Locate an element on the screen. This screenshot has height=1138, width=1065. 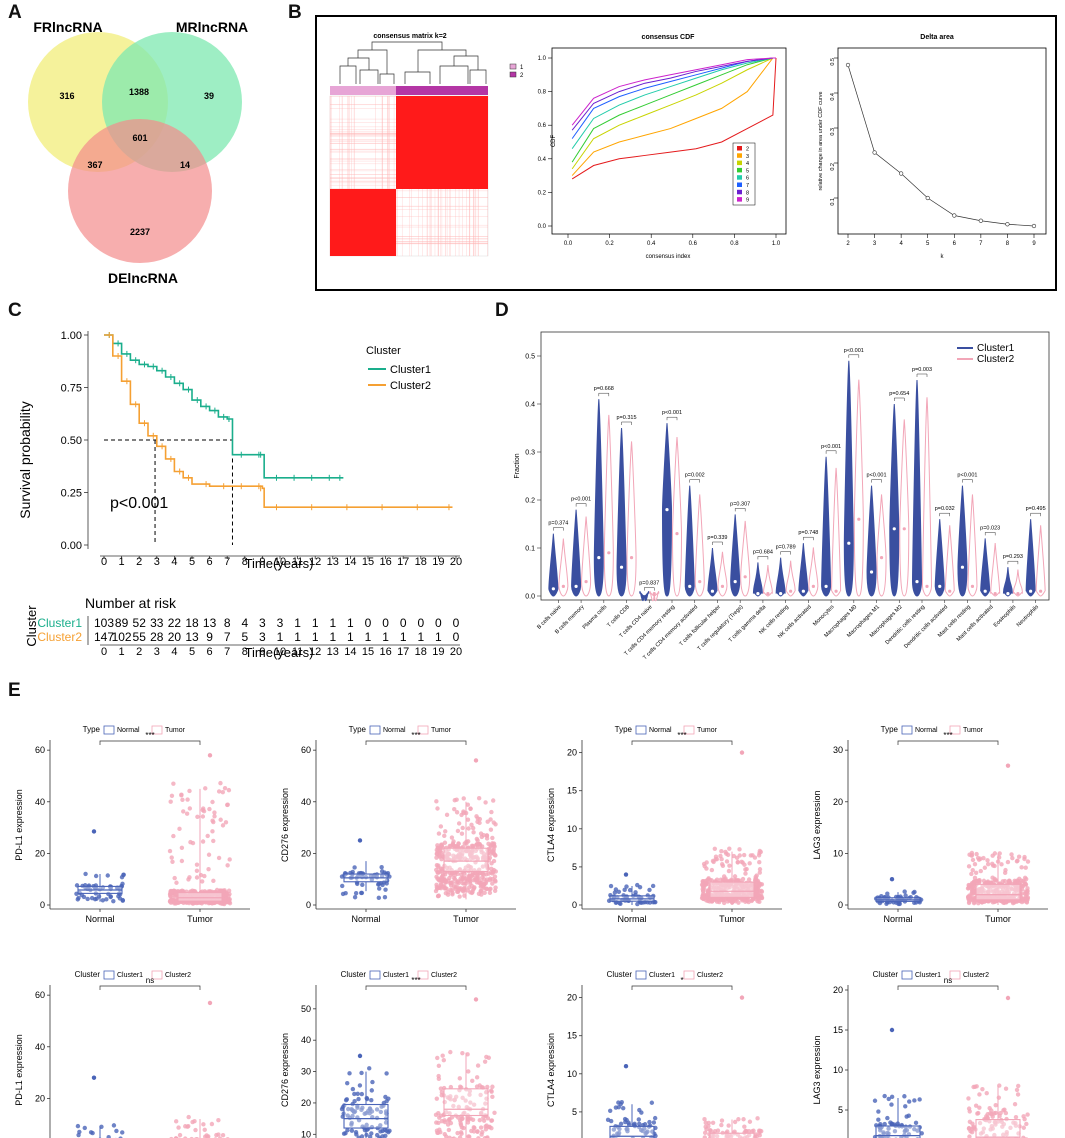
box-xtick-label: Normal is located at coordinates (897, 919).